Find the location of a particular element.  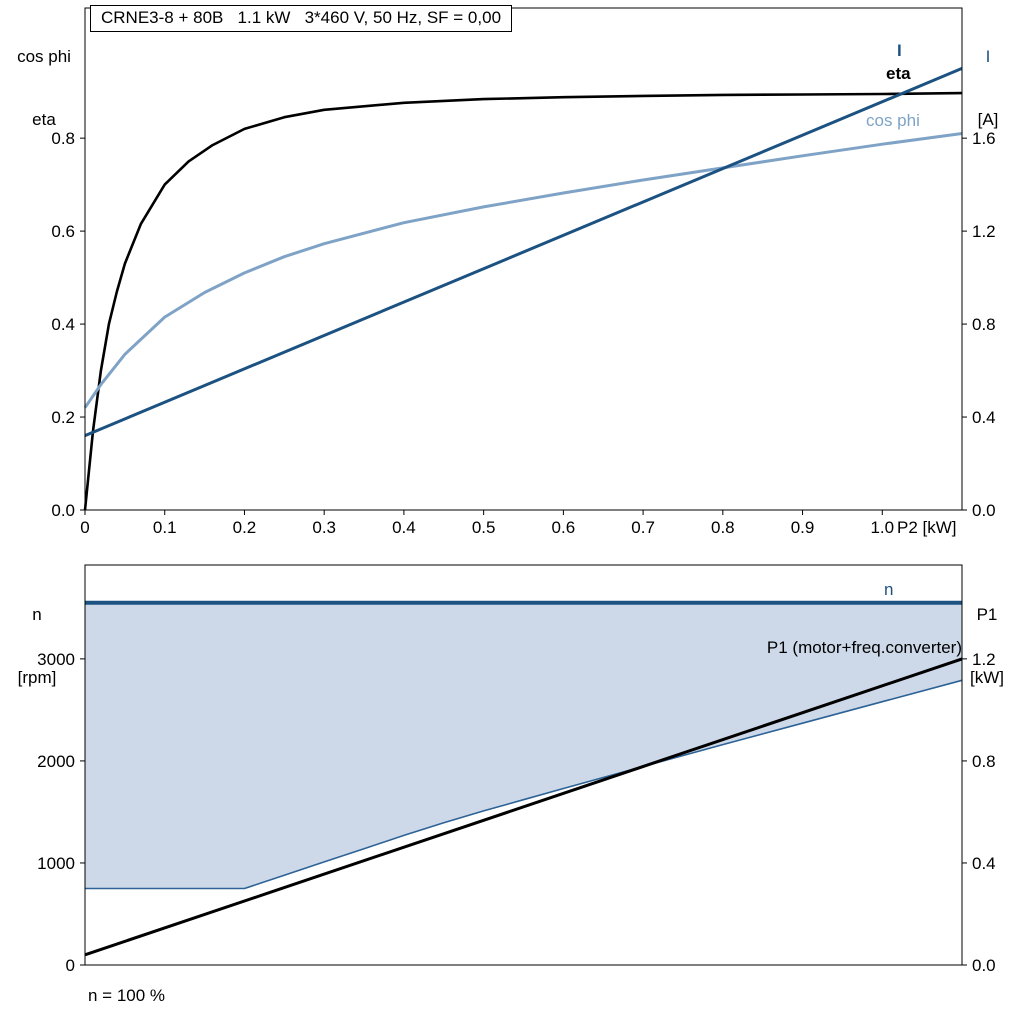

axis-label-current-unit: [A] is located at coordinates (988, 119).